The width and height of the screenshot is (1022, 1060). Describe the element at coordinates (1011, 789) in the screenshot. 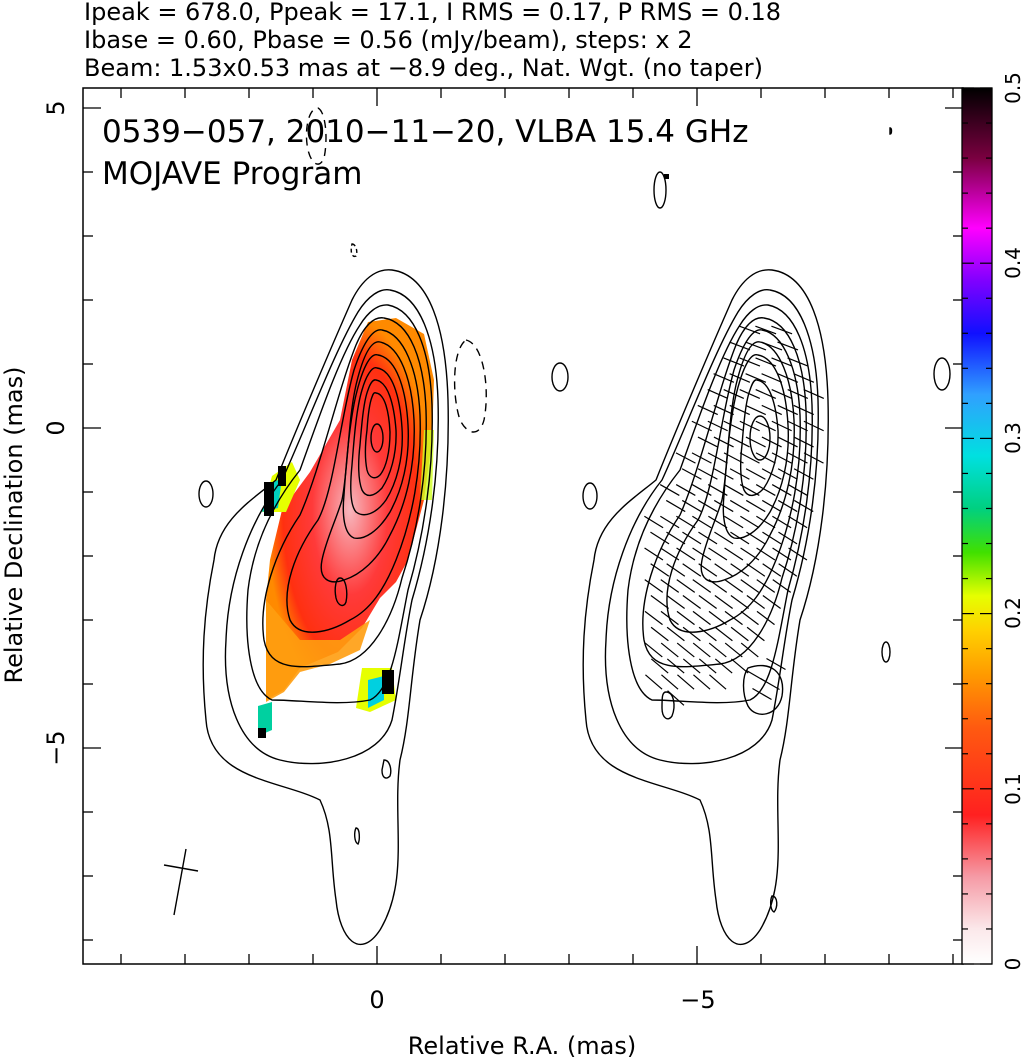

I see `colorbar-tick-label-0.1: 0.1` at that location.